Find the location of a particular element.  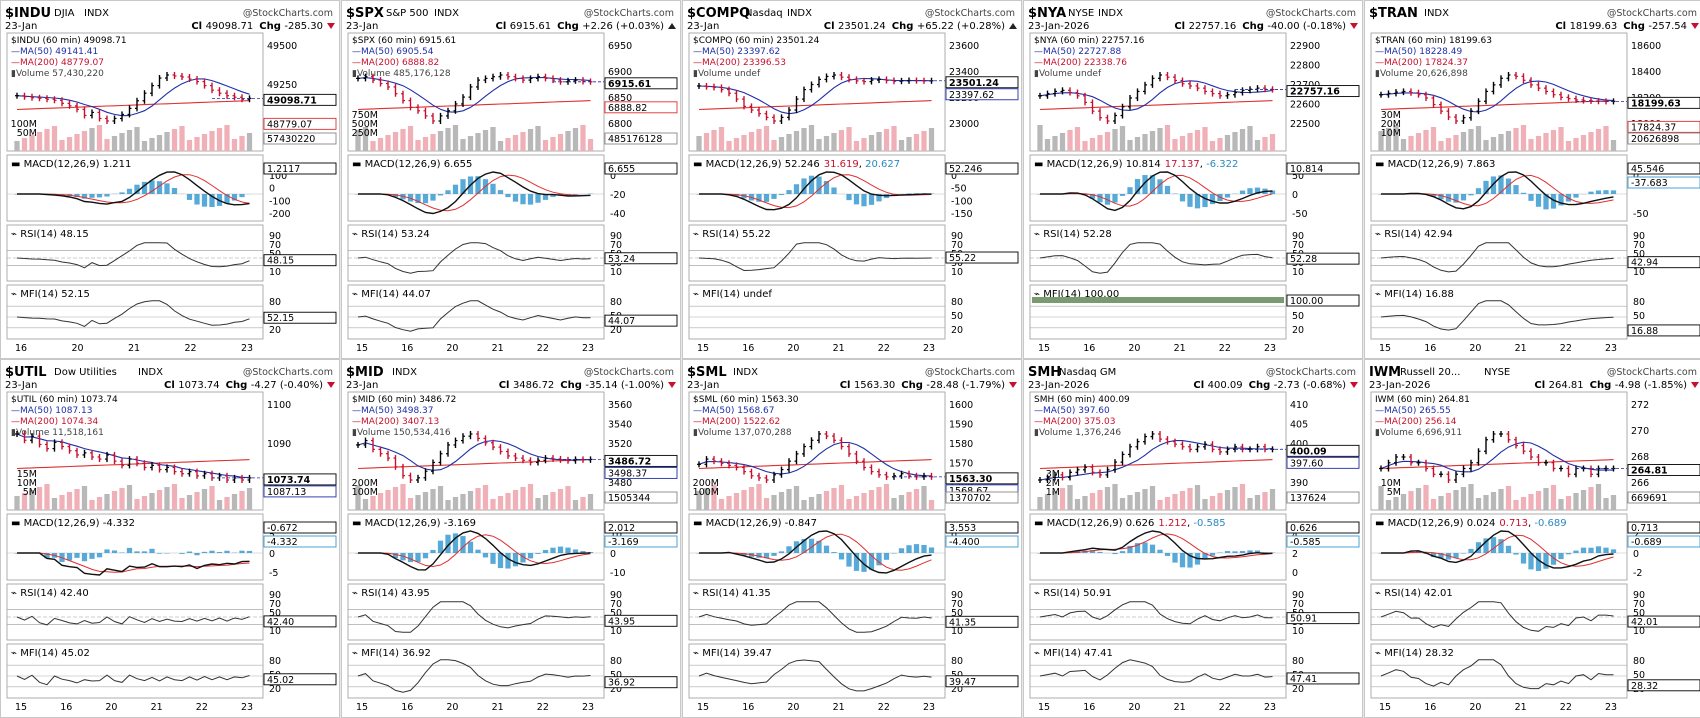

volume-tick-label: 3M is located at coordinates (1053, 474).